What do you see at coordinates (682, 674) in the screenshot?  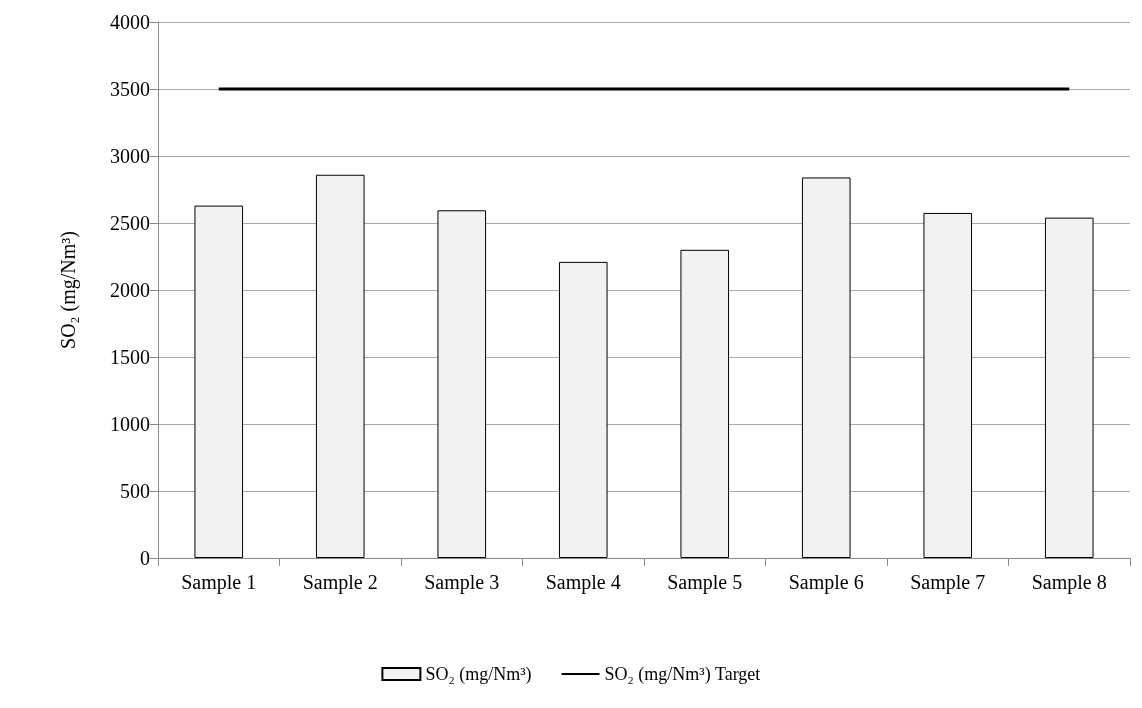 I see `legend-label: SO₂ (mg/Nm³) Target` at bounding box center [682, 674].